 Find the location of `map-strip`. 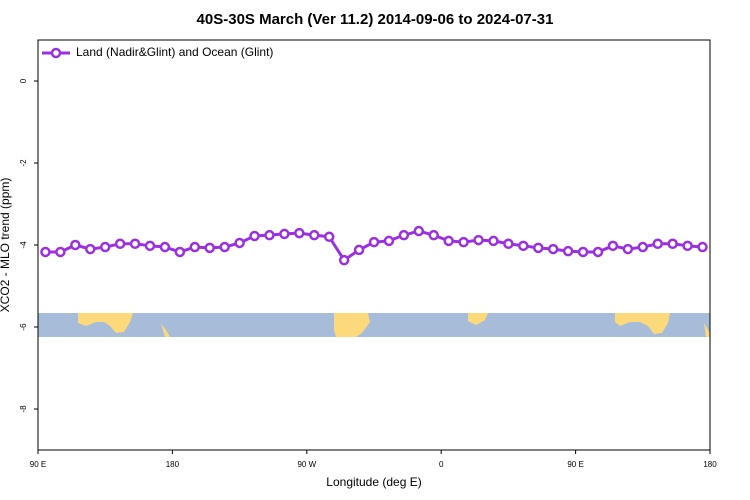

map-strip is located at coordinates (374, 325).